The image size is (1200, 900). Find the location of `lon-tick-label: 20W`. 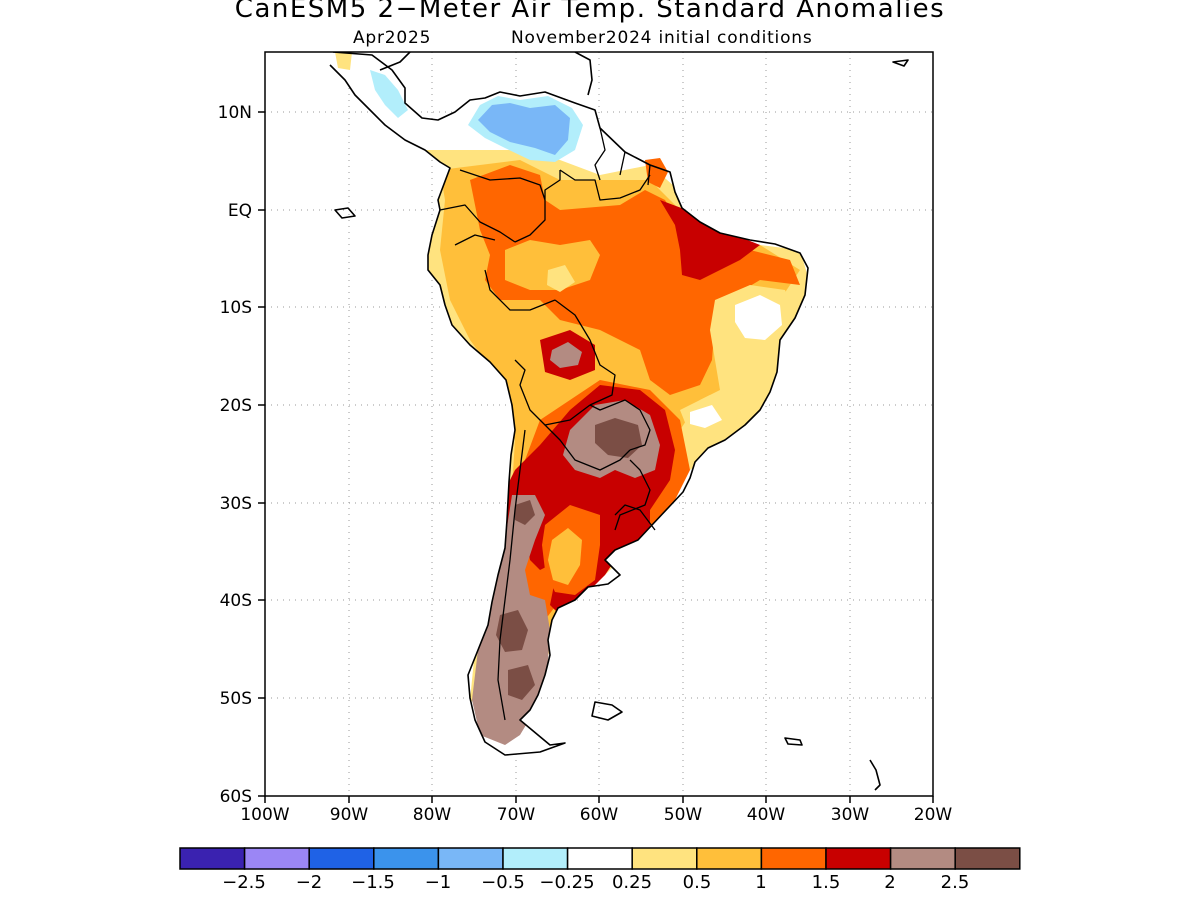

lon-tick-label: 20W is located at coordinates (933, 815).